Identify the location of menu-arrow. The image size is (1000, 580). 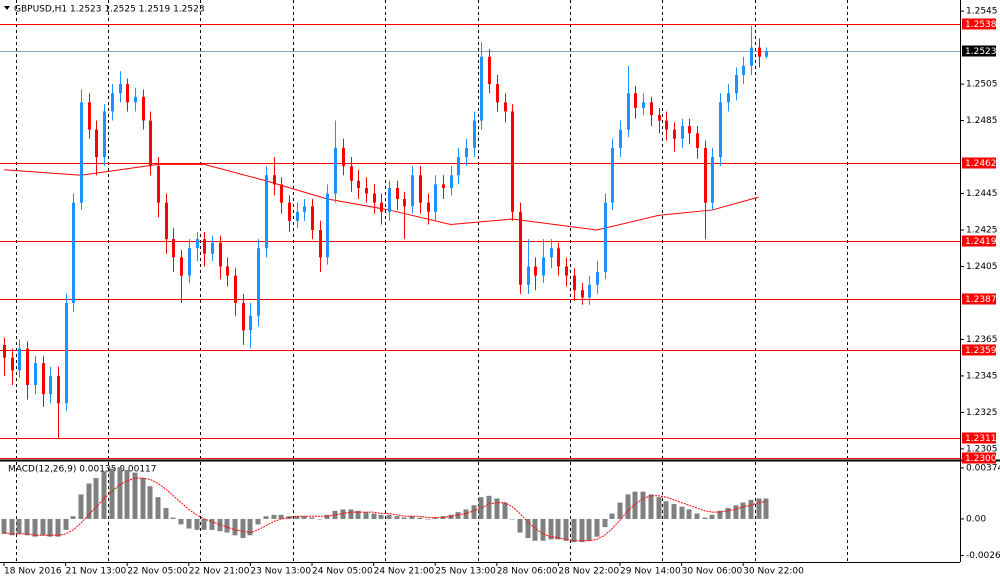
(7, 8).